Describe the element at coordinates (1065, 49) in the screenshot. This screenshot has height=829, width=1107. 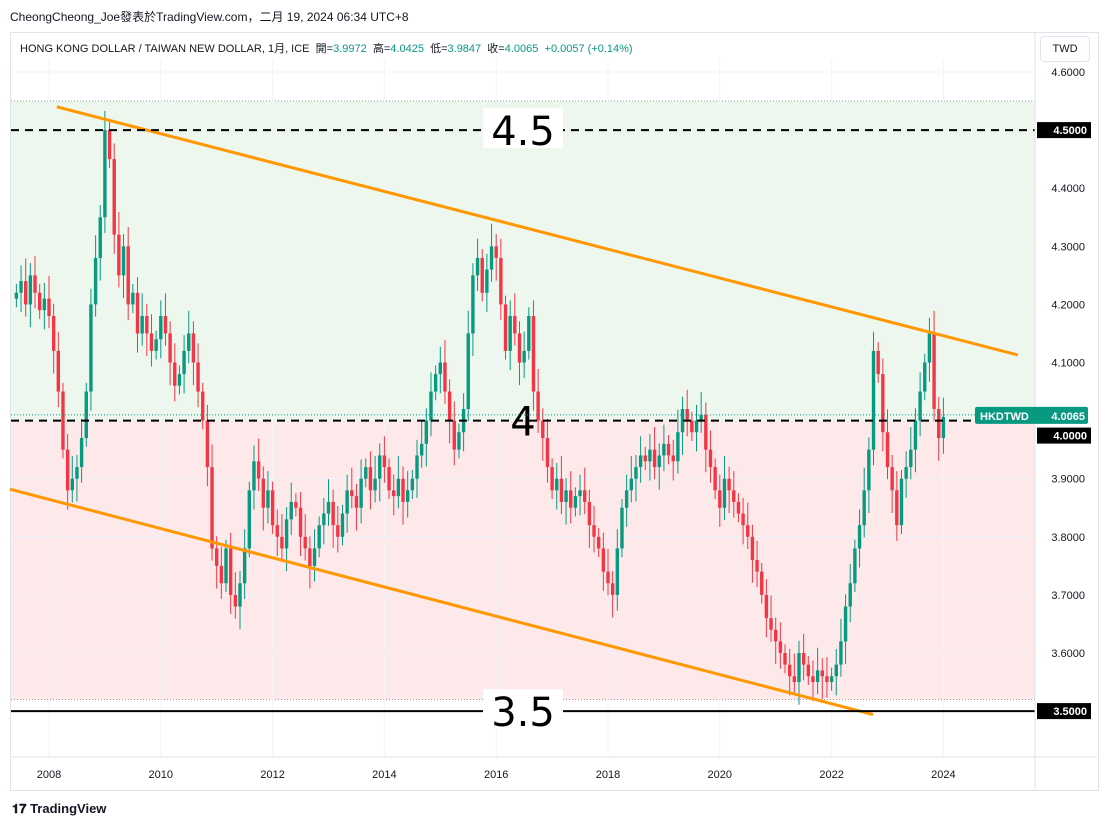
I see `currency-button: TWD` at that location.